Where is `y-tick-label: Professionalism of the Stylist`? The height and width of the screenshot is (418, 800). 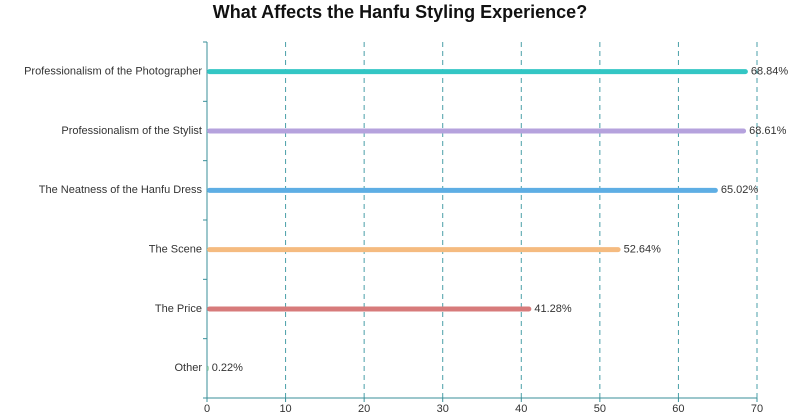
y-tick-label: Professionalism of the Stylist is located at coordinates (131, 131).